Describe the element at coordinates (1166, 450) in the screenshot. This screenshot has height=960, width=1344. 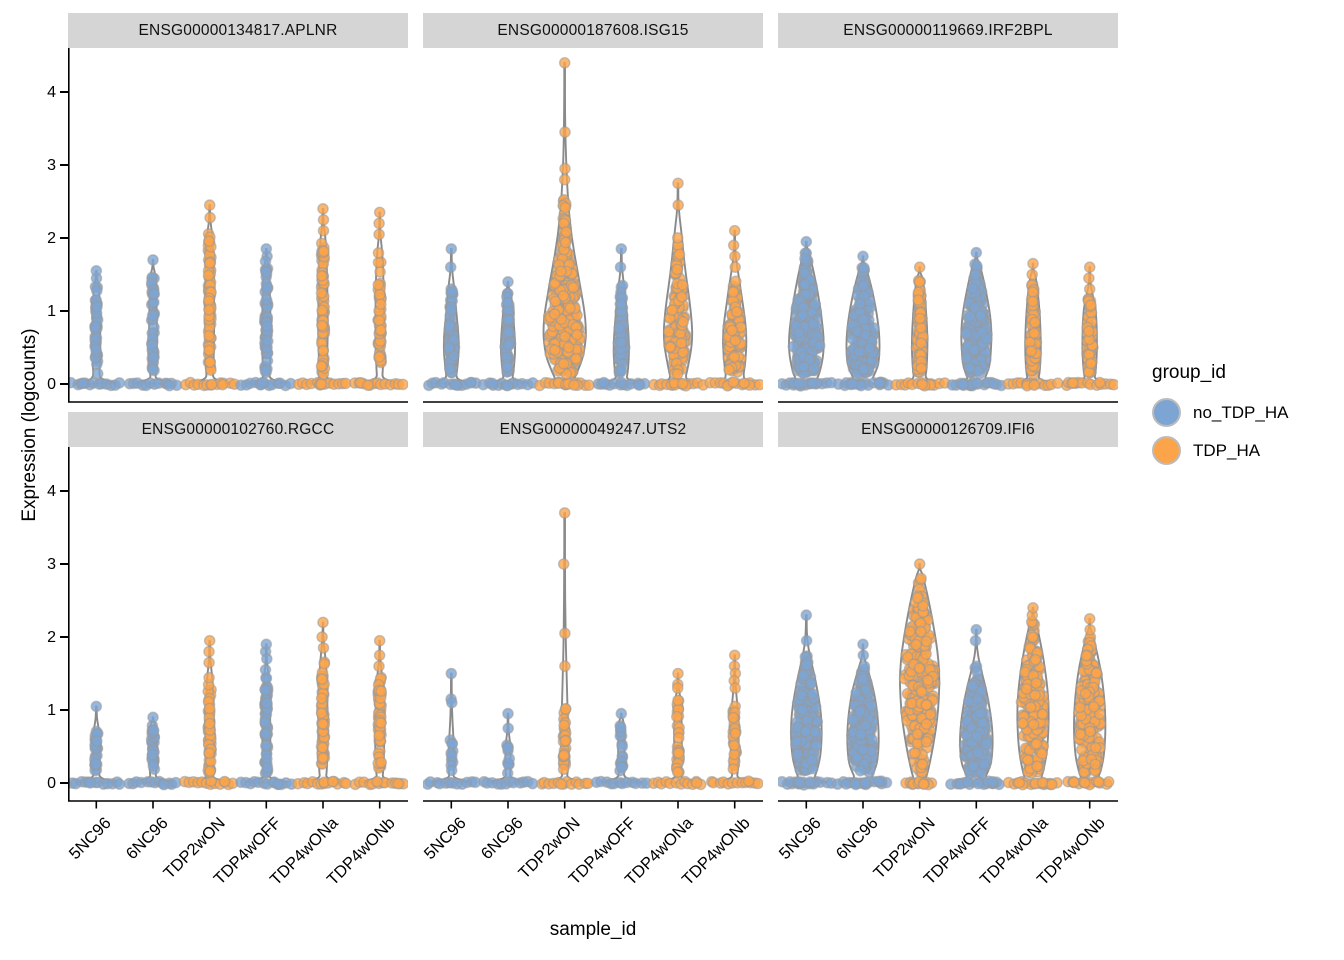
I see `tdp-ha-swatch-icon` at that location.